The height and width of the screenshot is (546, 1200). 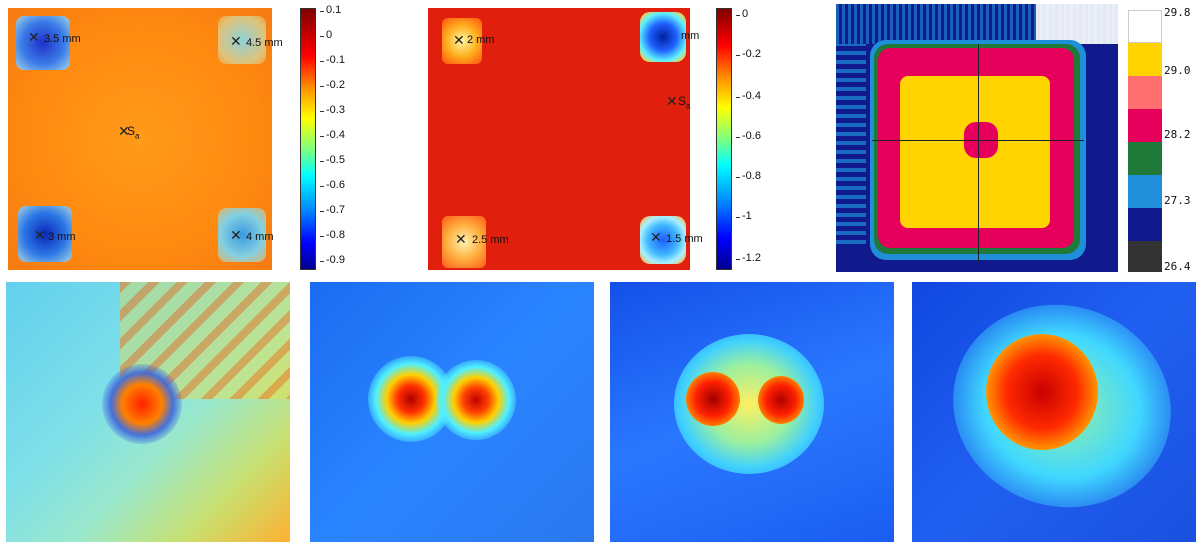 What do you see at coordinates (62, 39) in the screenshot?
I see `defect-label: 3.5 mm` at bounding box center [62, 39].